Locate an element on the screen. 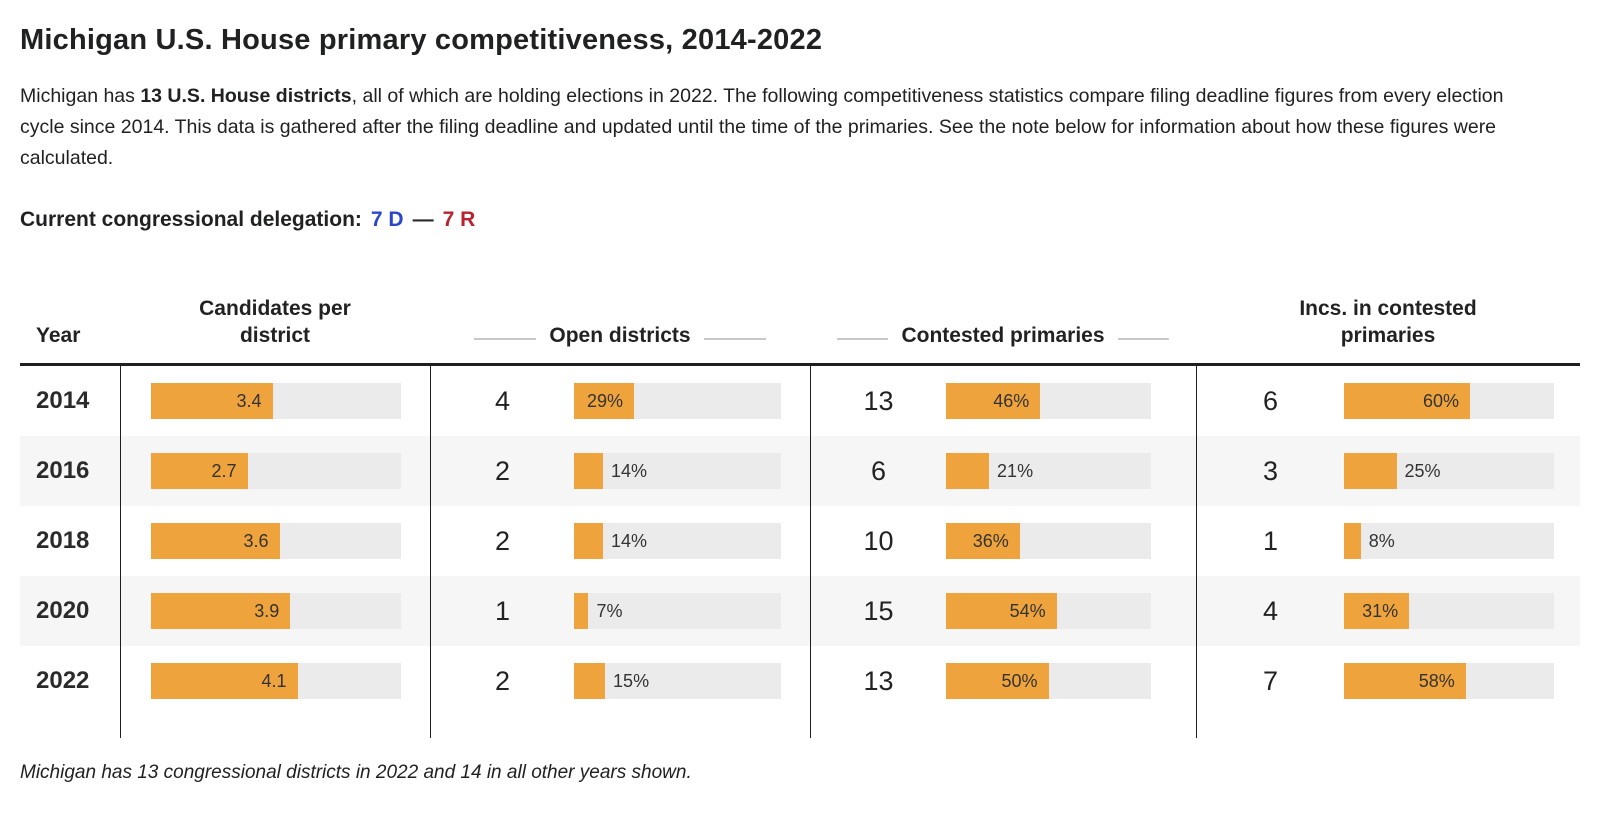 The width and height of the screenshot is (1600, 817). contested-primaries-count: 10 is located at coordinates (878, 540).